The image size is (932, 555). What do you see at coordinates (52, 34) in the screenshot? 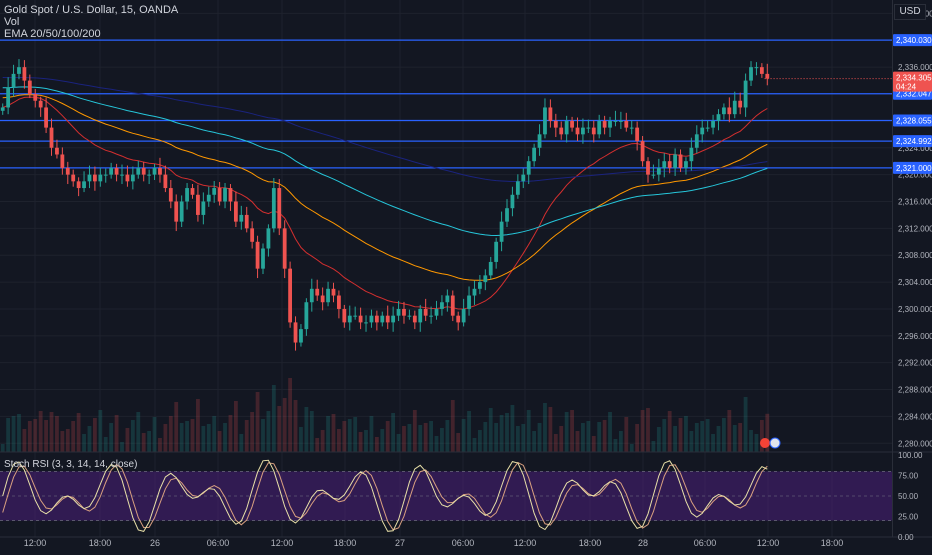
I see `ema-label: EMA 20/50/100/200` at bounding box center [52, 34].